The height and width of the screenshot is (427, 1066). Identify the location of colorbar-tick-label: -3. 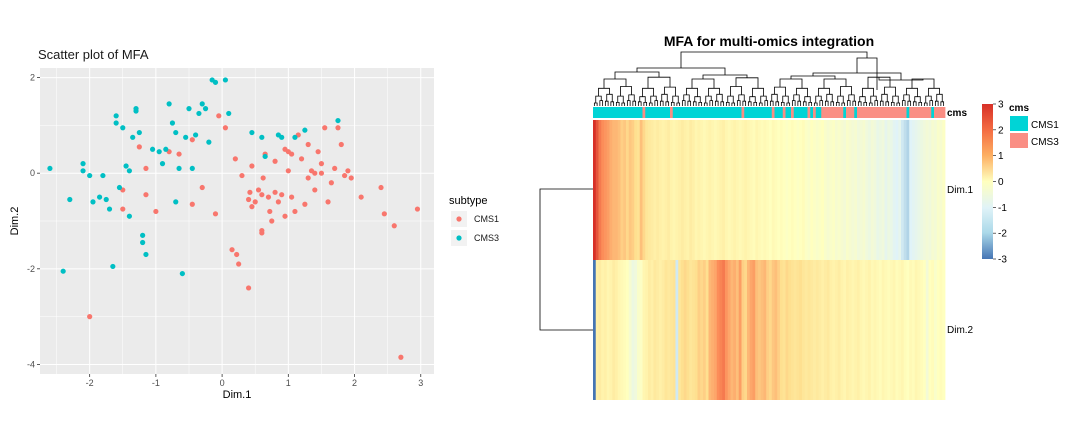
(1002, 260).